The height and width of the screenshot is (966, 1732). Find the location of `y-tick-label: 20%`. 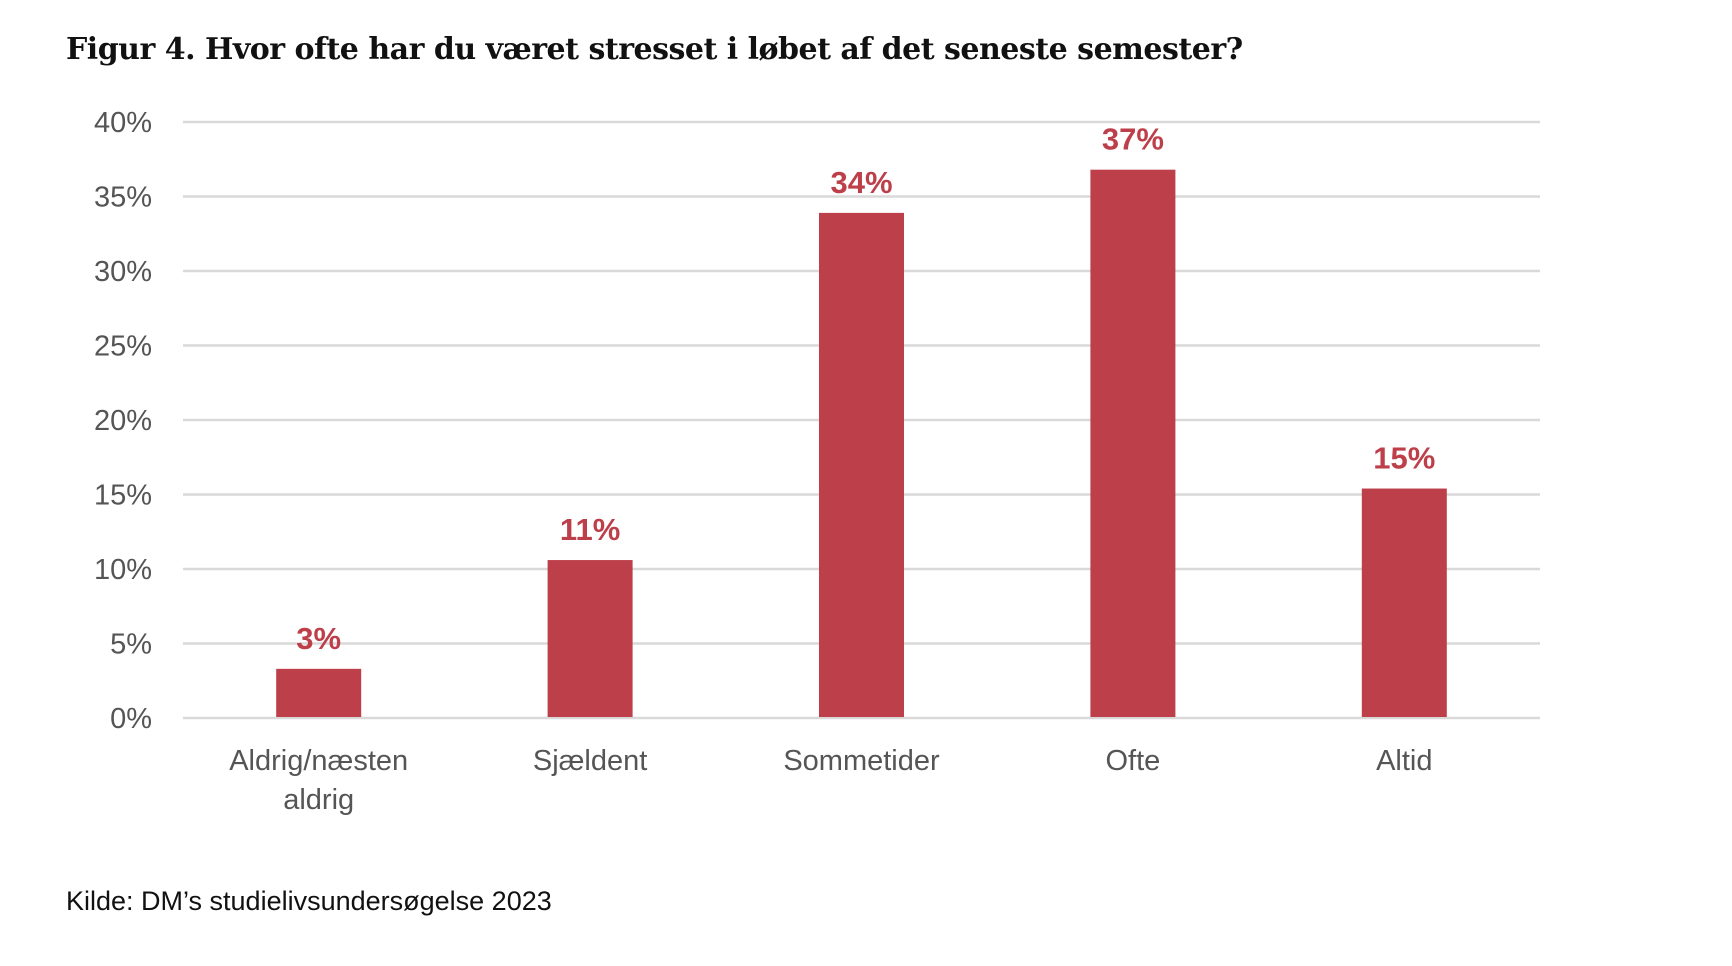

y-tick-label: 20% is located at coordinates (123, 421).